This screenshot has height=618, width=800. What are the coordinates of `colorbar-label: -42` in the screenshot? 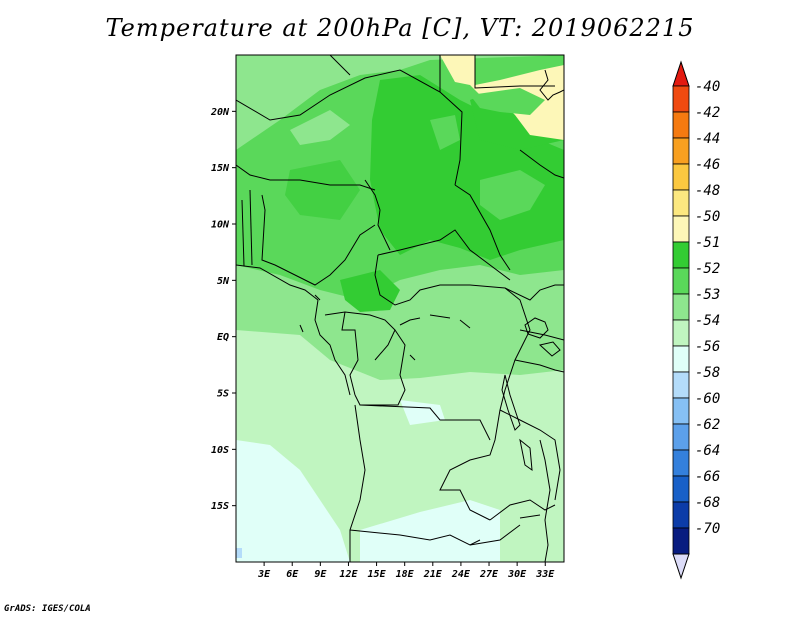 It's located at (707, 113).